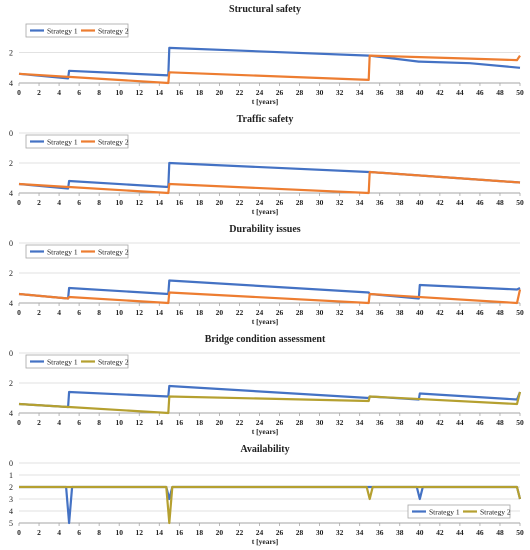 This screenshot has height=550, width=530. What do you see at coordinates (265, 229) in the screenshot?
I see `chart-title: Durability issues` at bounding box center [265, 229].